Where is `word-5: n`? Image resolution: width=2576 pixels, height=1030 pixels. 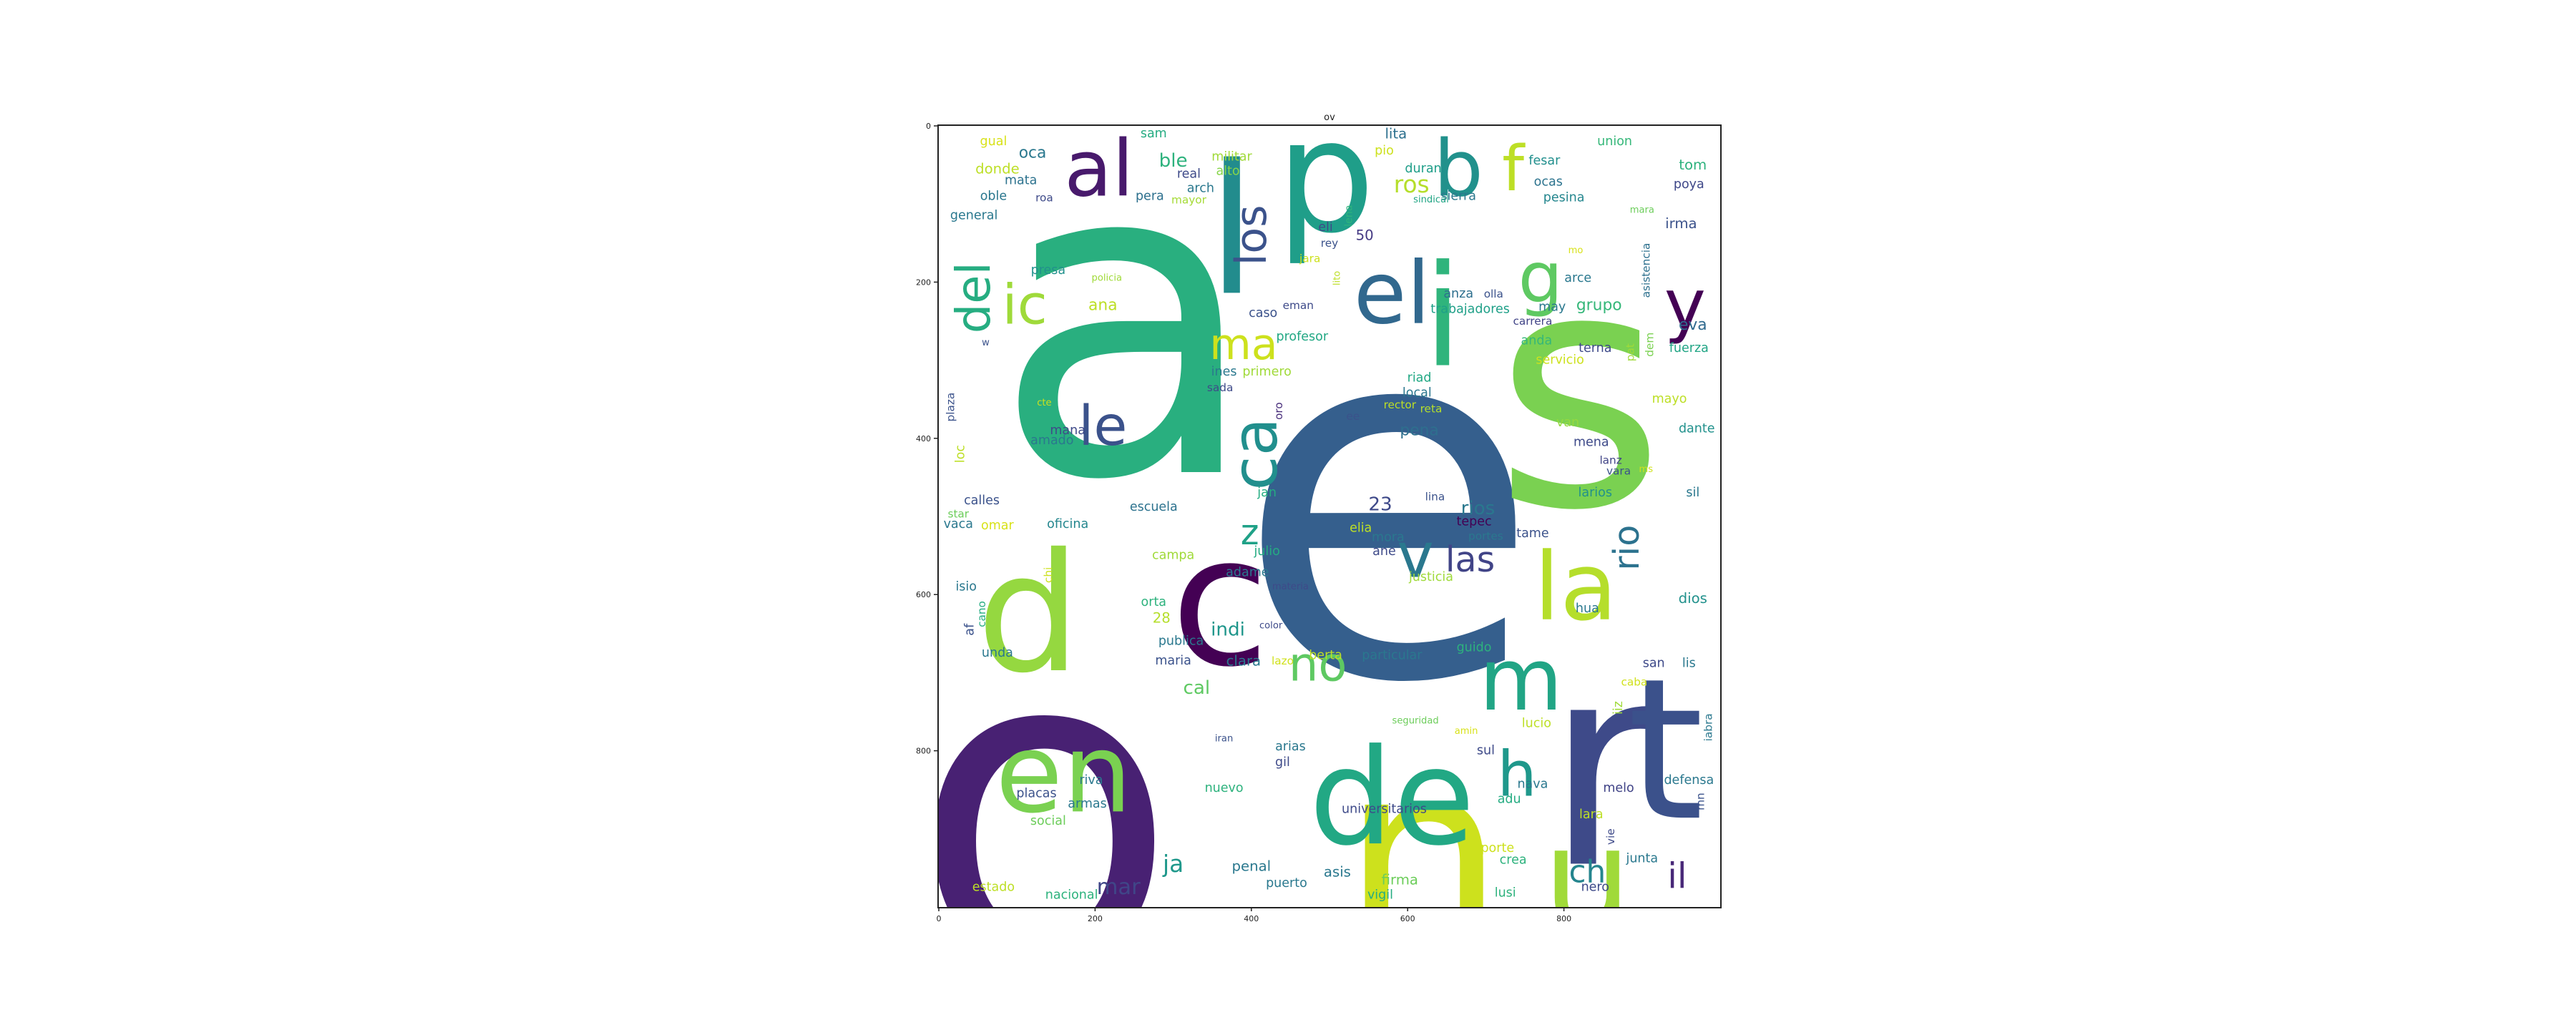 word-5: n is located at coordinates (1423, 856).